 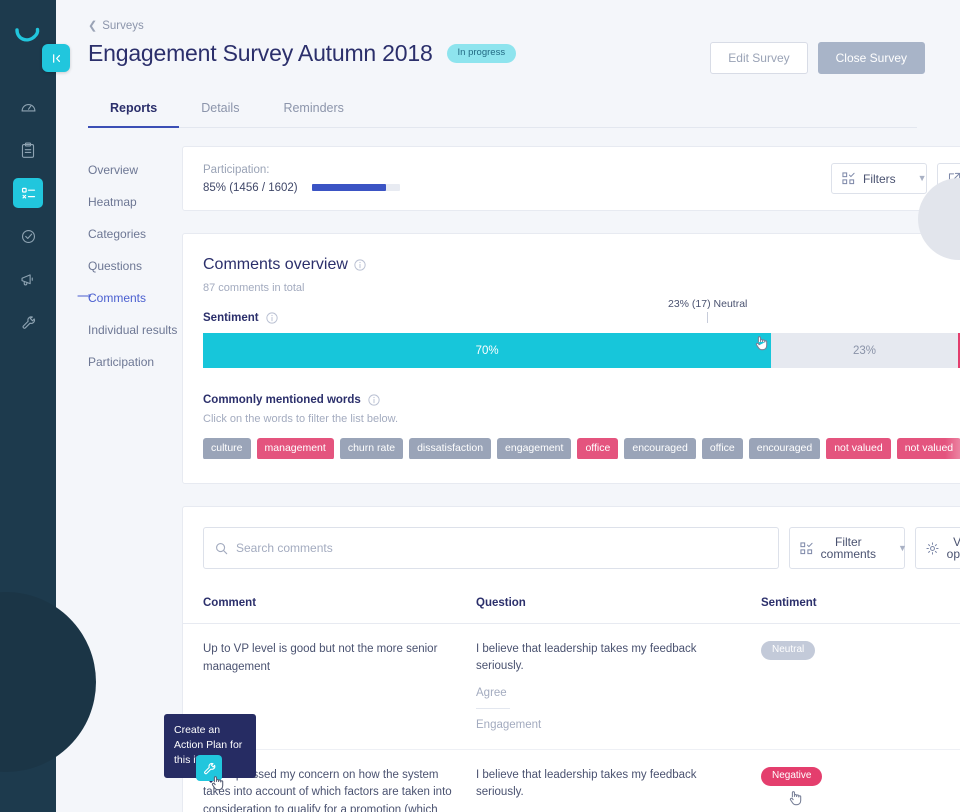 What do you see at coordinates (313, 108) in the screenshot?
I see `tab-reminders: Reminders` at bounding box center [313, 108].